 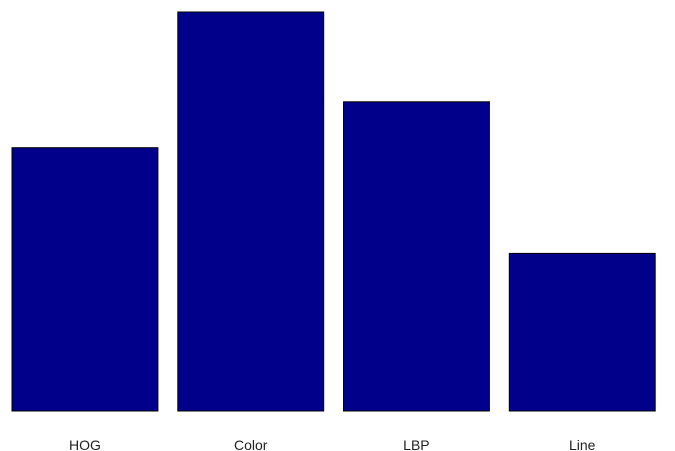 What do you see at coordinates (582, 332) in the screenshot?
I see `bar-line` at bounding box center [582, 332].